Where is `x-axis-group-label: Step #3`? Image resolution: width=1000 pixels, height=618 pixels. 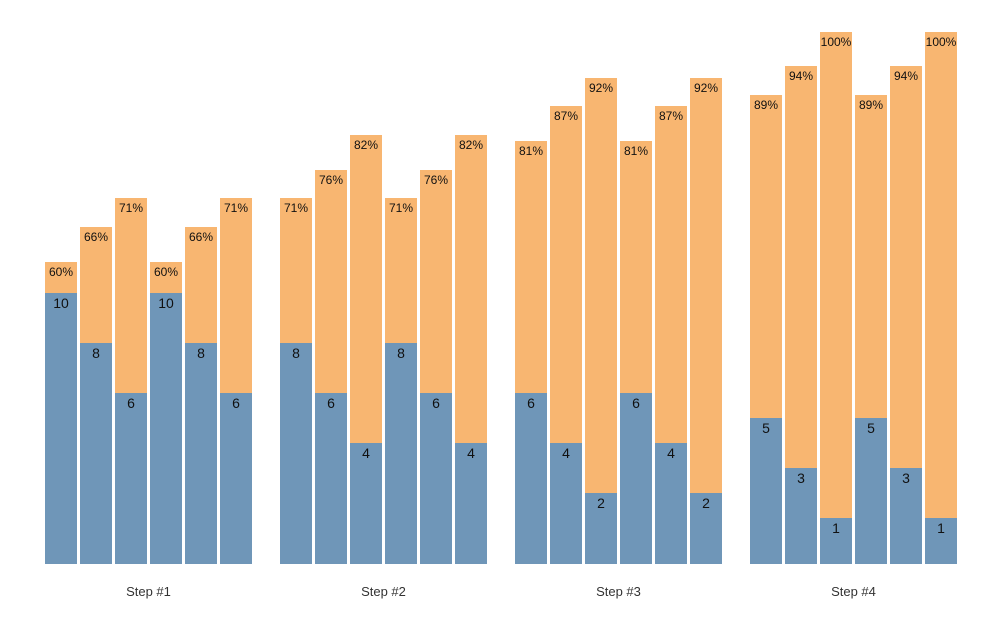
x-axis-group-label: Step #3 is located at coordinates (618, 591).